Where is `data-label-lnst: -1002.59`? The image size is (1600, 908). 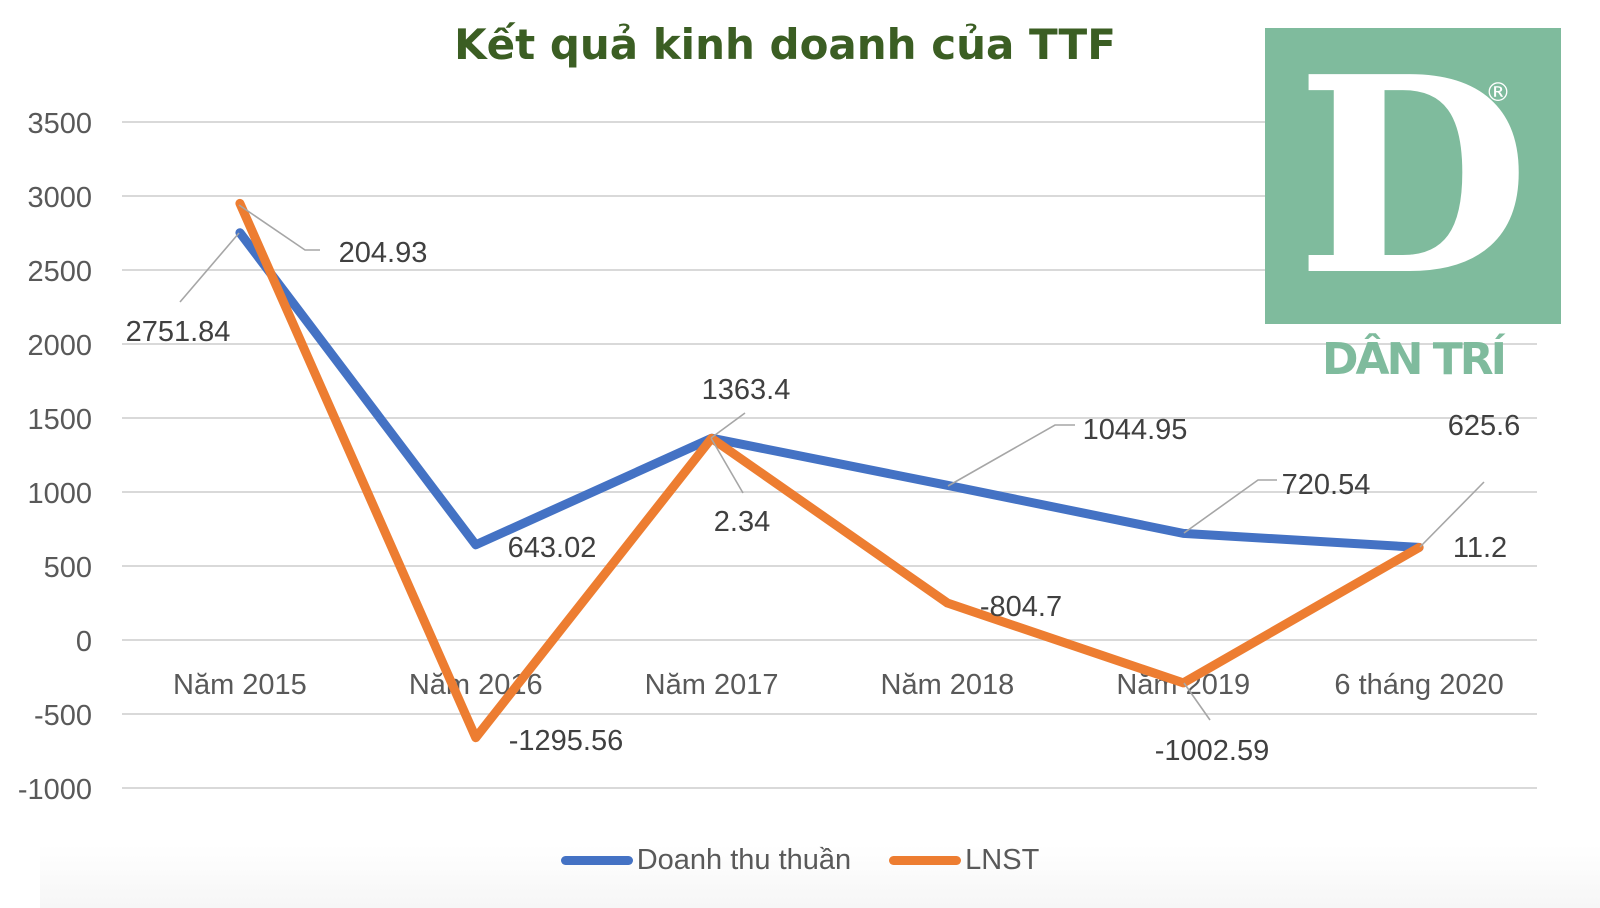 data-label-lnst: -1002.59 is located at coordinates (1212, 751).